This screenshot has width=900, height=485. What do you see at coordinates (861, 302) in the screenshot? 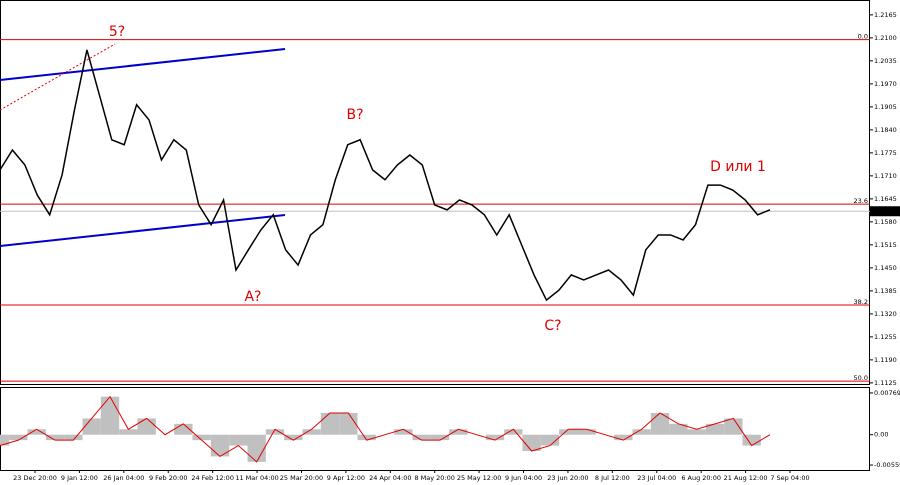
I see `fib-label: 38.2` at bounding box center [861, 302].